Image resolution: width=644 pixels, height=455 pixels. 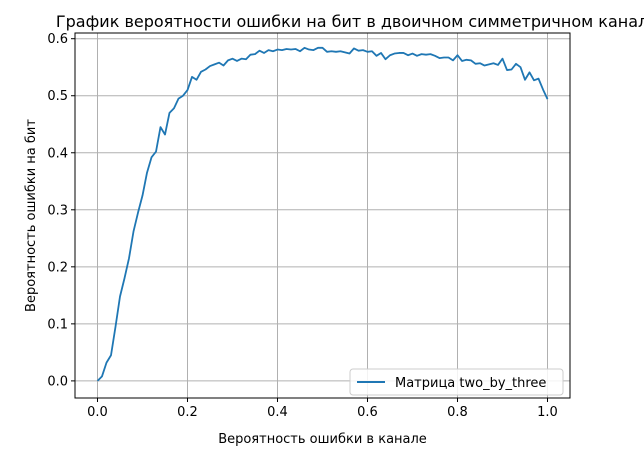 I want to click on y-tick-label: 0.2, so click(x=57, y=267).